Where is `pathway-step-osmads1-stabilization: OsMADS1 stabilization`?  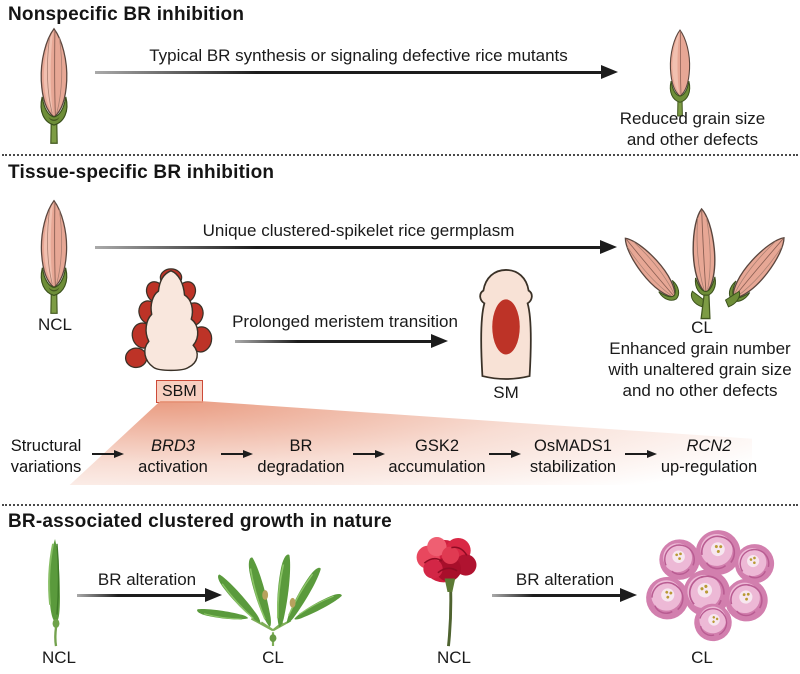 pathway-step-osmads1-stabilization: OsMADS1 stabilization is located at coordinates (573, 456).